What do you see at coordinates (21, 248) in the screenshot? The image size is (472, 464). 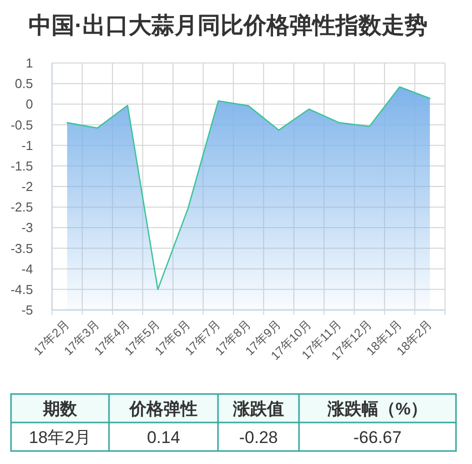 I see `y-tick-label: -3.5` at bounding box center [21, 248].